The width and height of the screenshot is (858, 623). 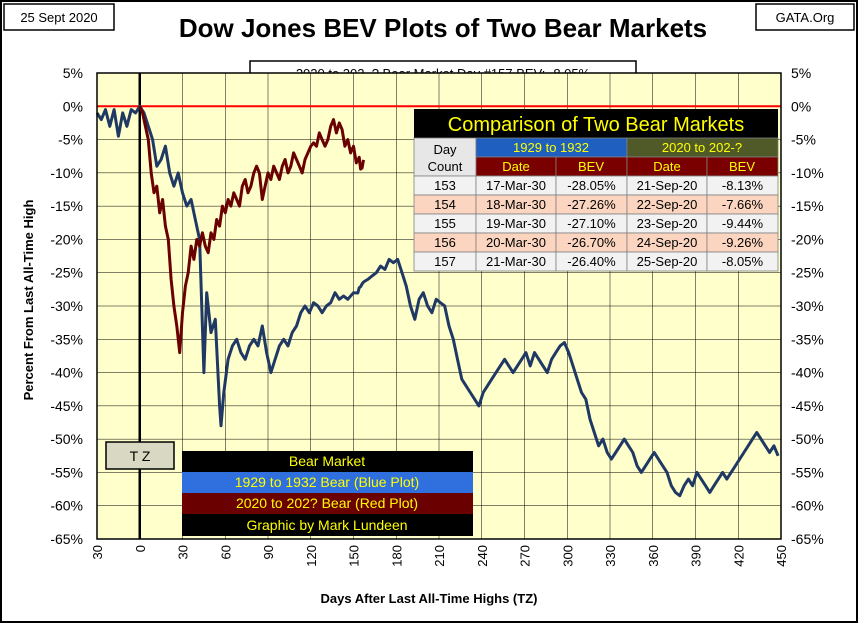 What do you see at coordinates (591, 223) in the screenshot?
I see `table-cell-text: -27.10%` at bounding box center [591, 223].